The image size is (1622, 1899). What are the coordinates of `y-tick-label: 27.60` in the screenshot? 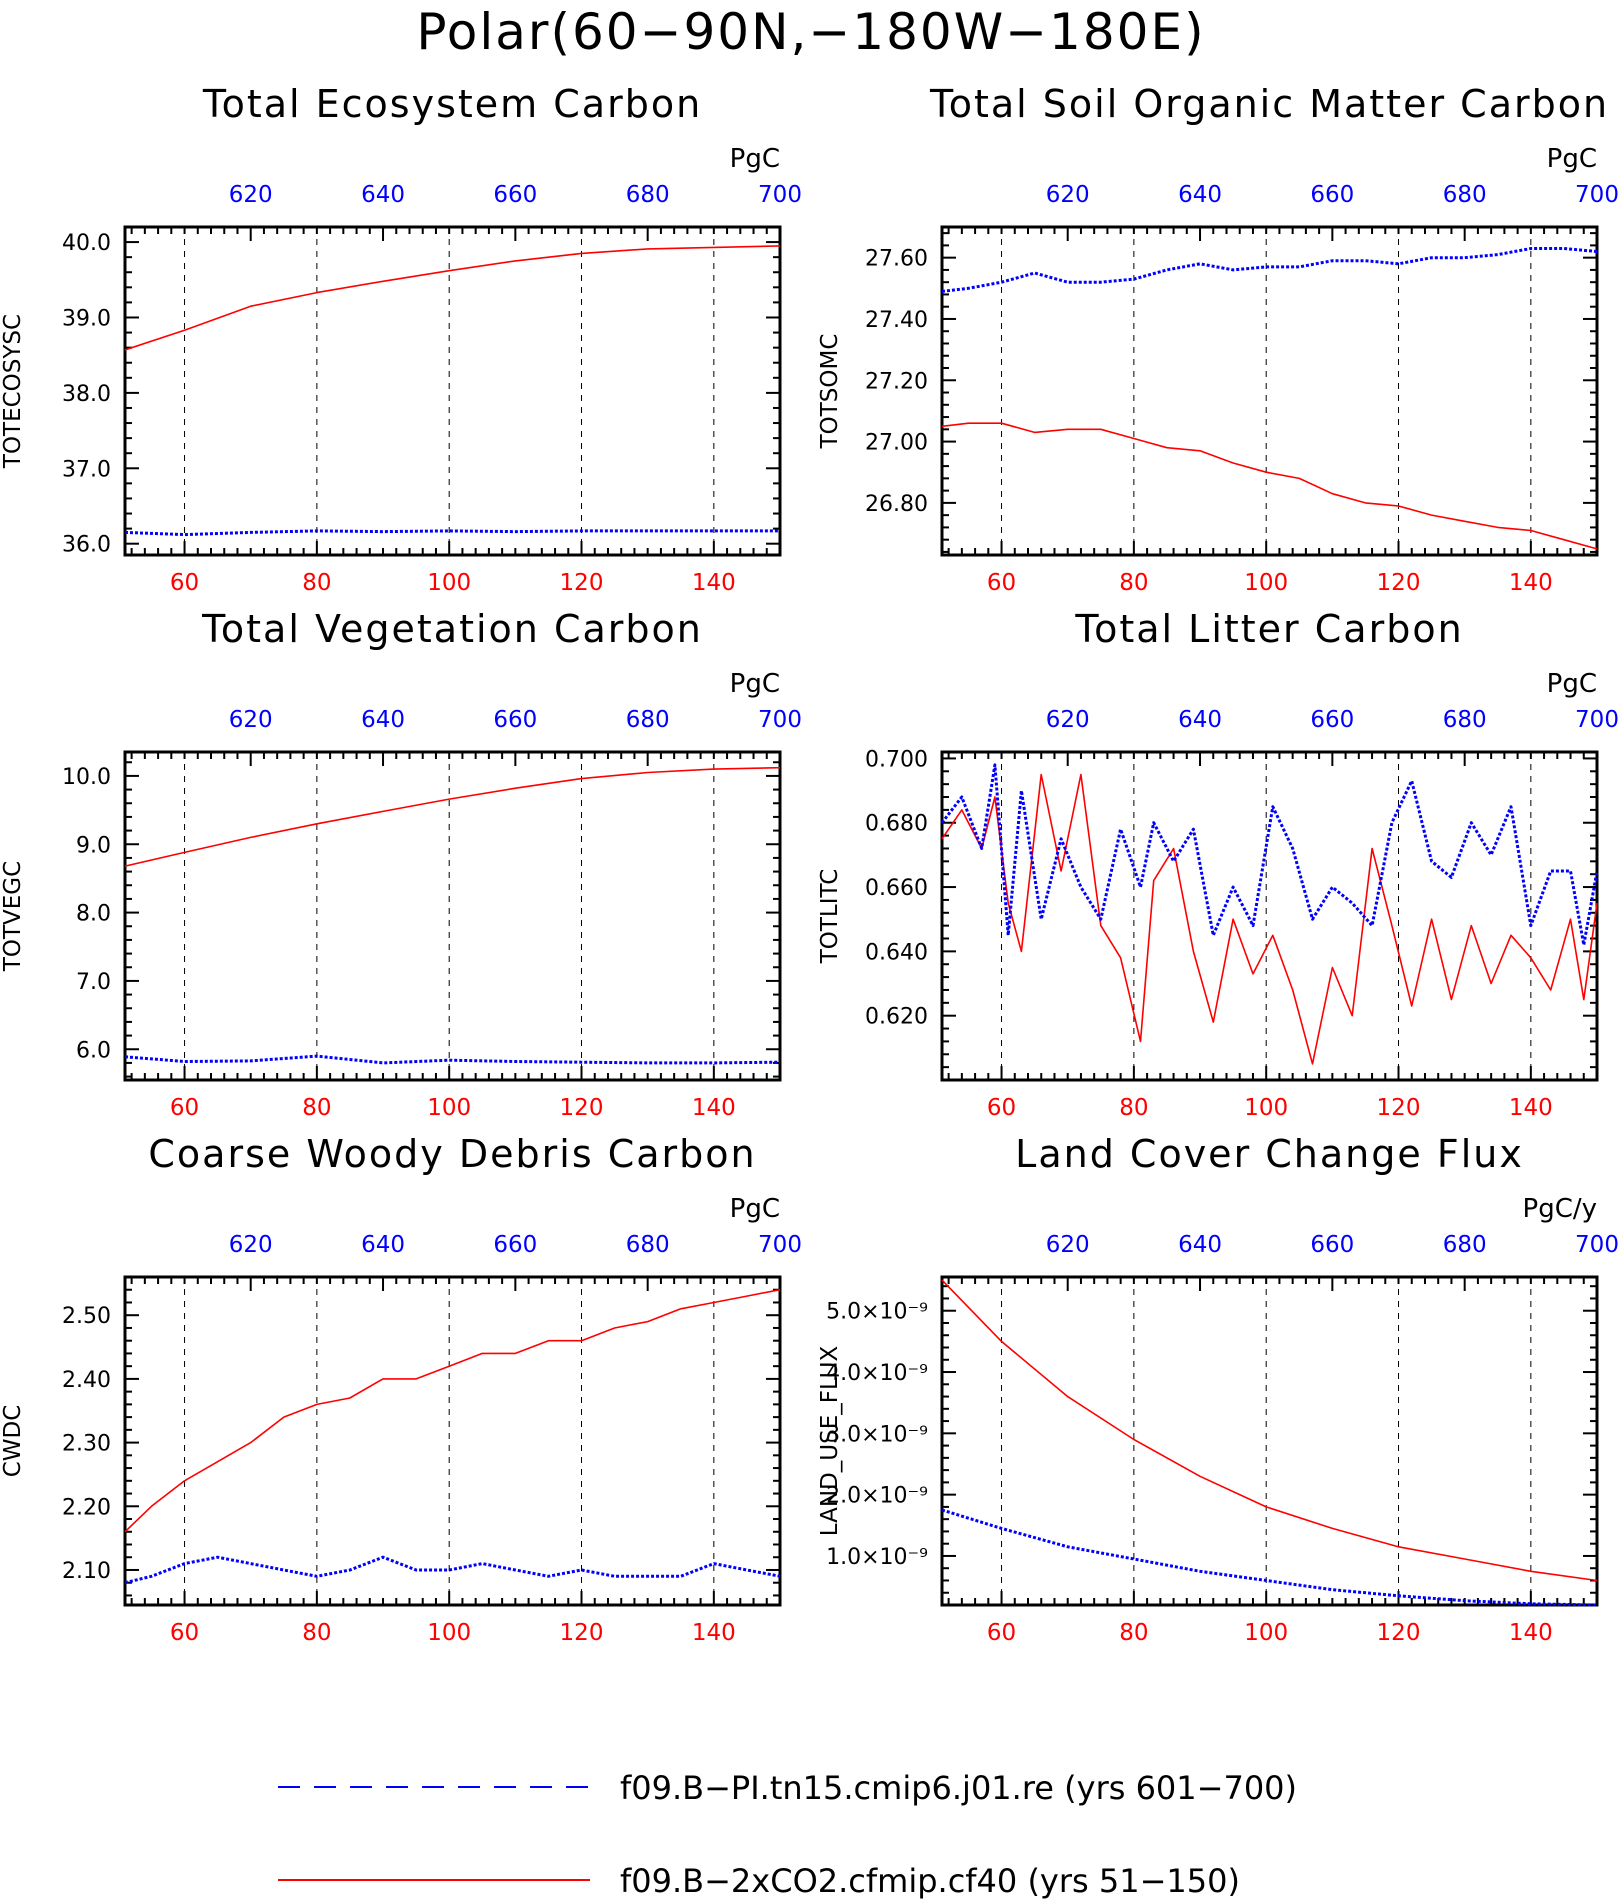 It's located at (896, 259).